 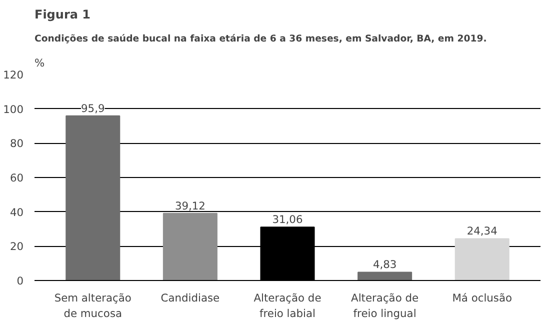 What do you see at coordinates (13, 109) in the screenshot?
I see `y-tick-label: 100` at bounding box center [13, 109].